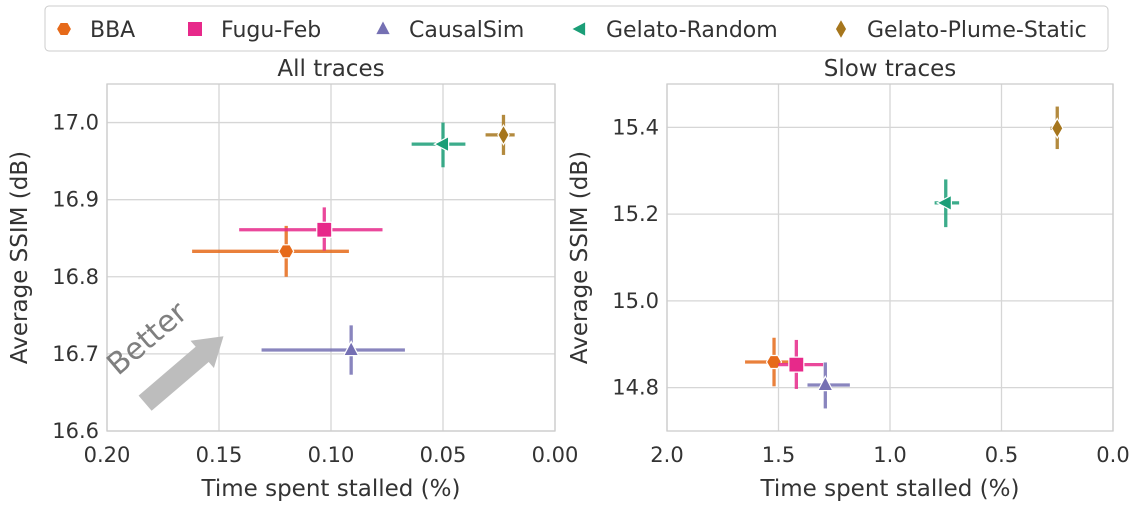 This screenshot has width=1143, height=509. I want to click on legend-marker-gelato-plume-static, so click(841, 29).